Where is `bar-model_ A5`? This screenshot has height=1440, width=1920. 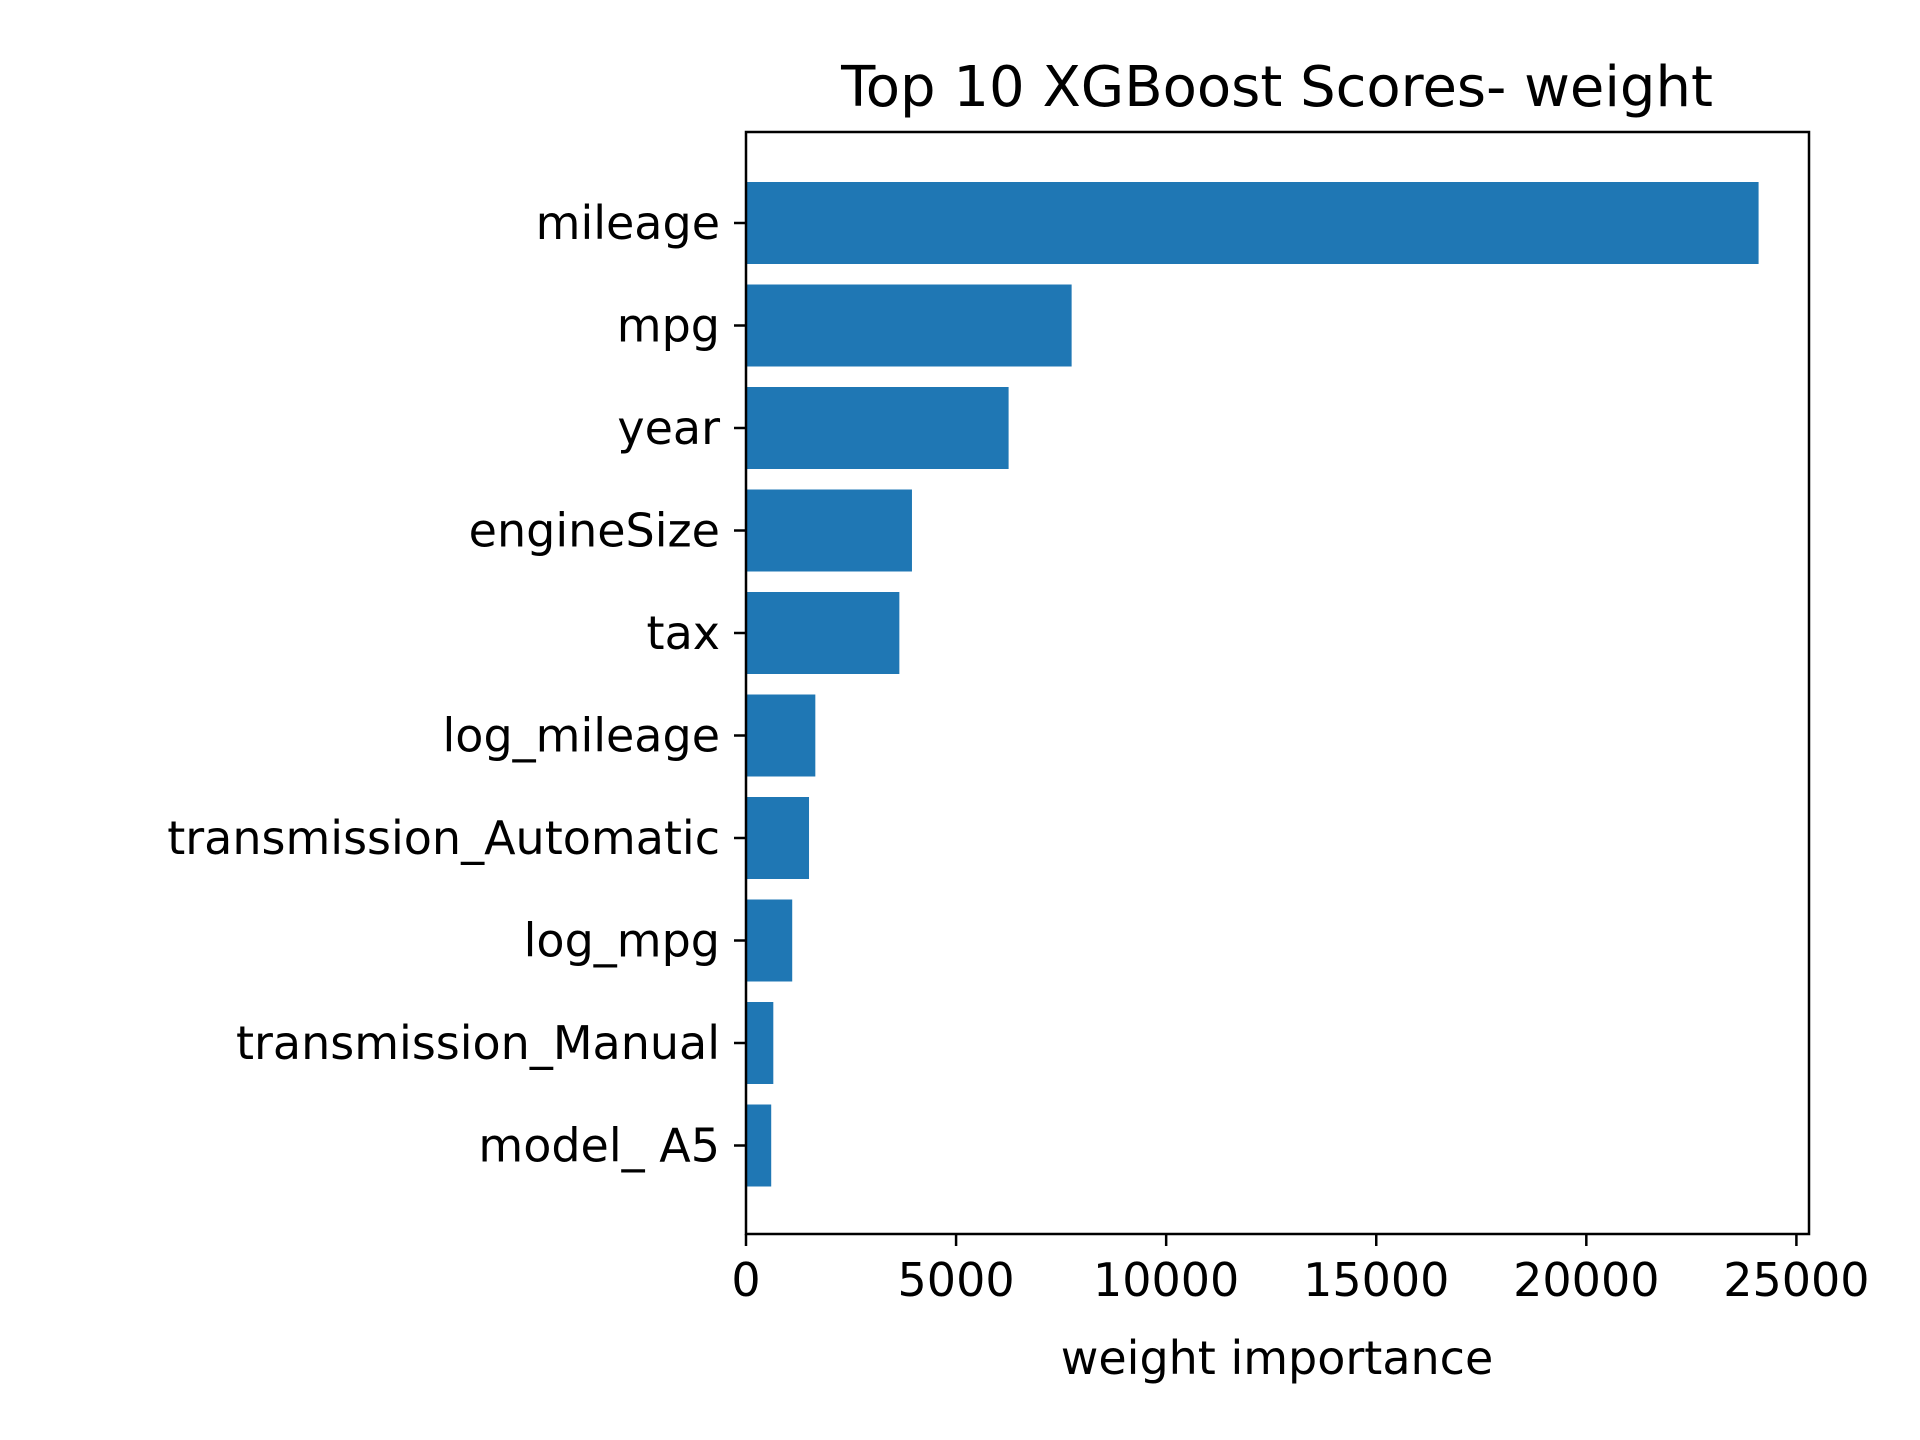
bar-model_ A5 is located at coordinates (759, 1145).